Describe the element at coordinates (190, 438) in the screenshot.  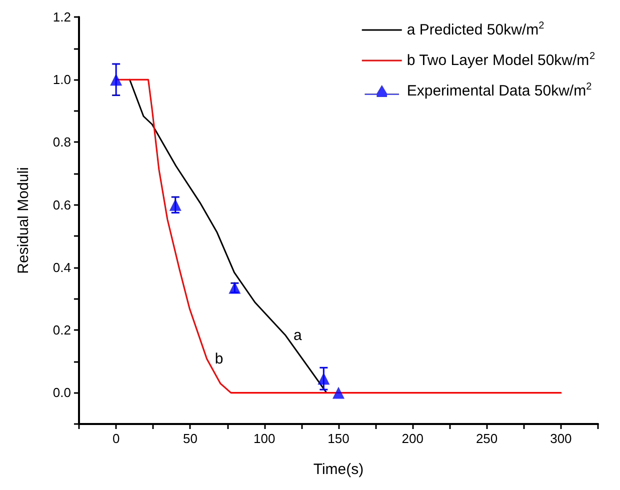
I see `x-tick-label: 50` at that location.